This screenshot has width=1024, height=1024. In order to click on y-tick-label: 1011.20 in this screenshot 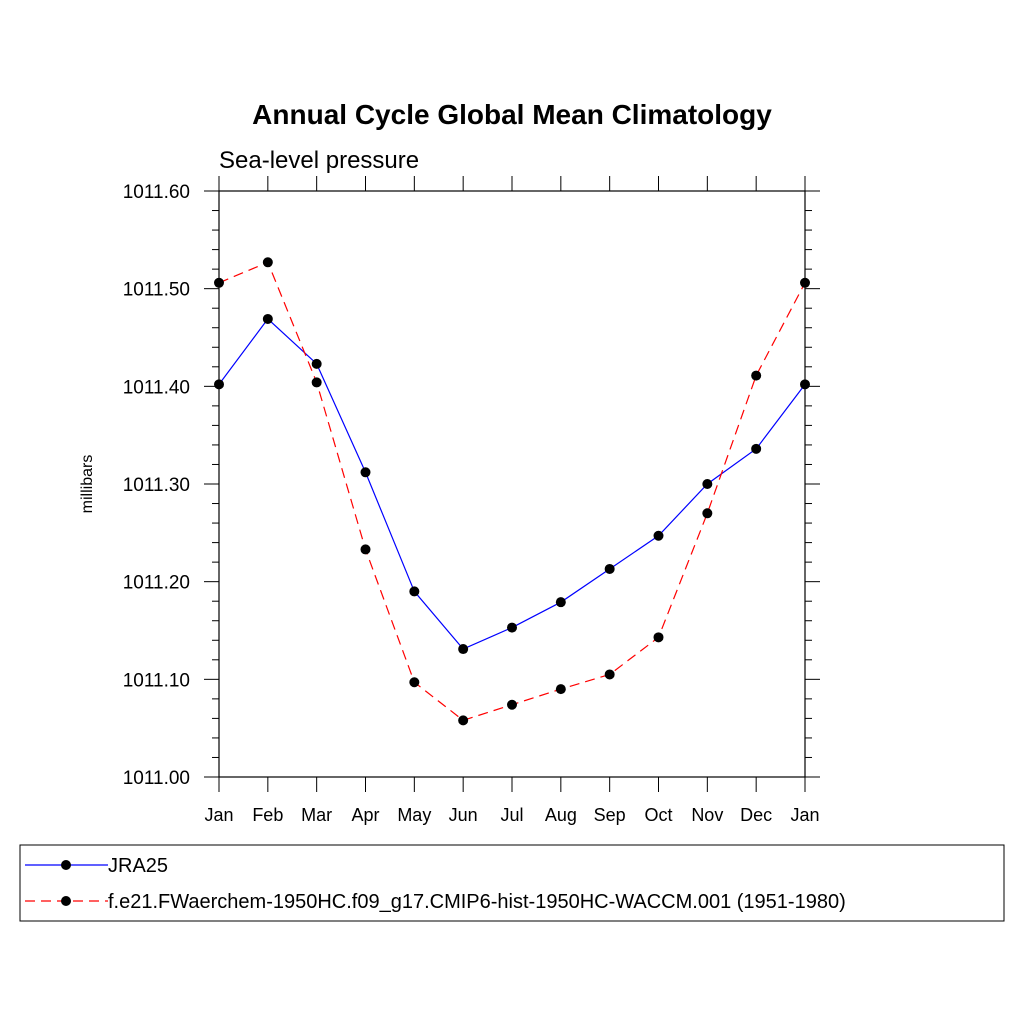, I will do `click(156, 583)`.